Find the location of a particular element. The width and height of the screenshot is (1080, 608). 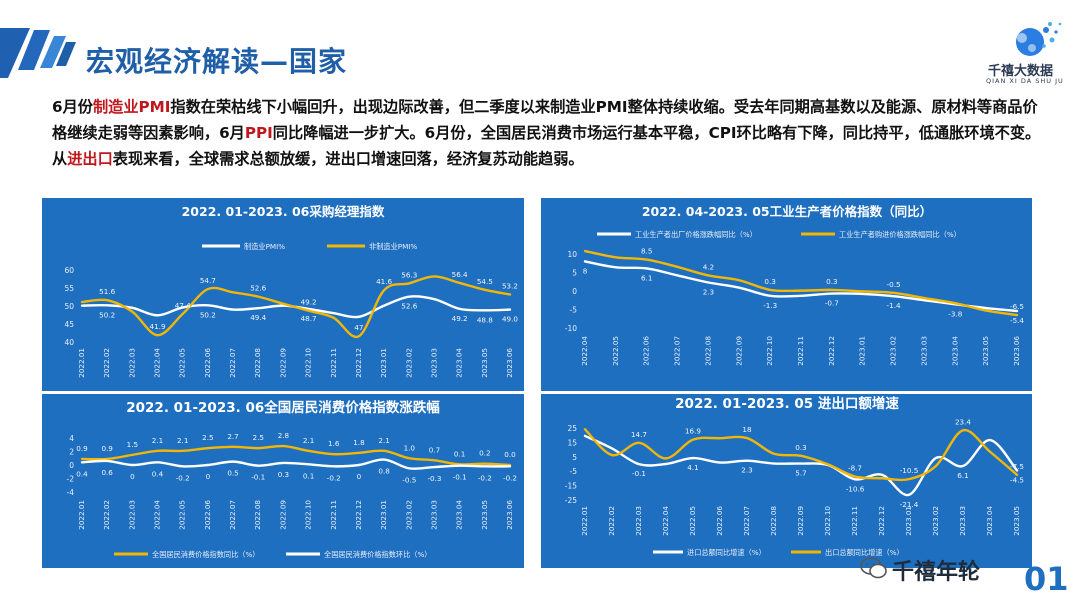

x-tick-label: 2023.06 is located at coordinates (1016, 351).